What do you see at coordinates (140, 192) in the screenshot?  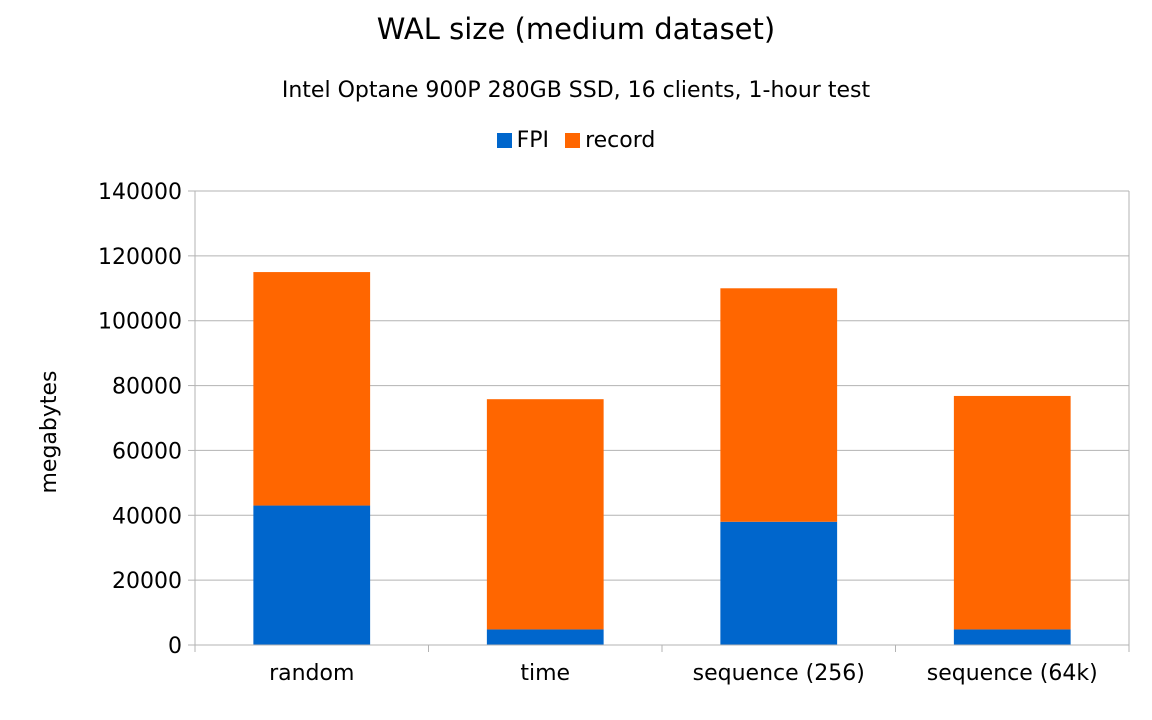 I see `y-tick-label: 140000` at bounding box center [140, 192].